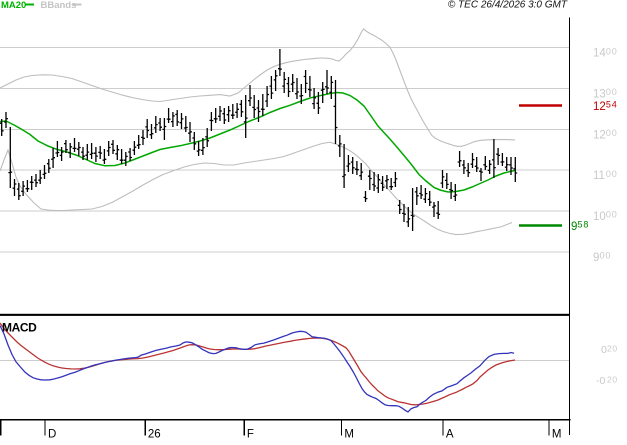  I want to click on svg-text: 13, so click(599, 94).